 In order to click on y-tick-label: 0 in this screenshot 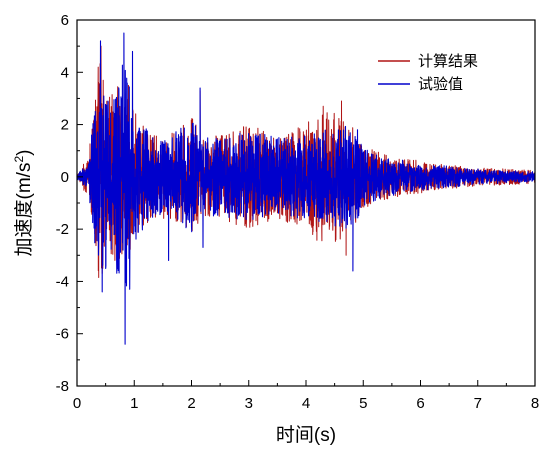, I will do `click(65, 177)`.